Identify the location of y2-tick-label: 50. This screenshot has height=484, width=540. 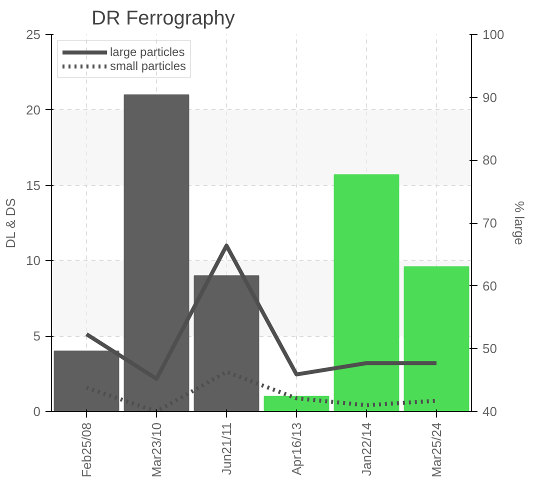
(489, 348).